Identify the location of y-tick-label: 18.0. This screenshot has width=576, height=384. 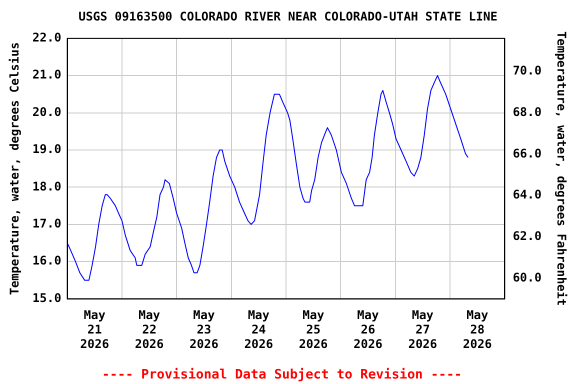
(47, 186).